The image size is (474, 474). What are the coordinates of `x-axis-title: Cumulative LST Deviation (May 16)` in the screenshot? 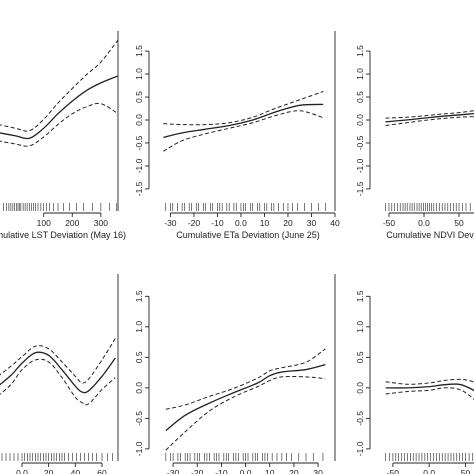 It's located at (63, 235).